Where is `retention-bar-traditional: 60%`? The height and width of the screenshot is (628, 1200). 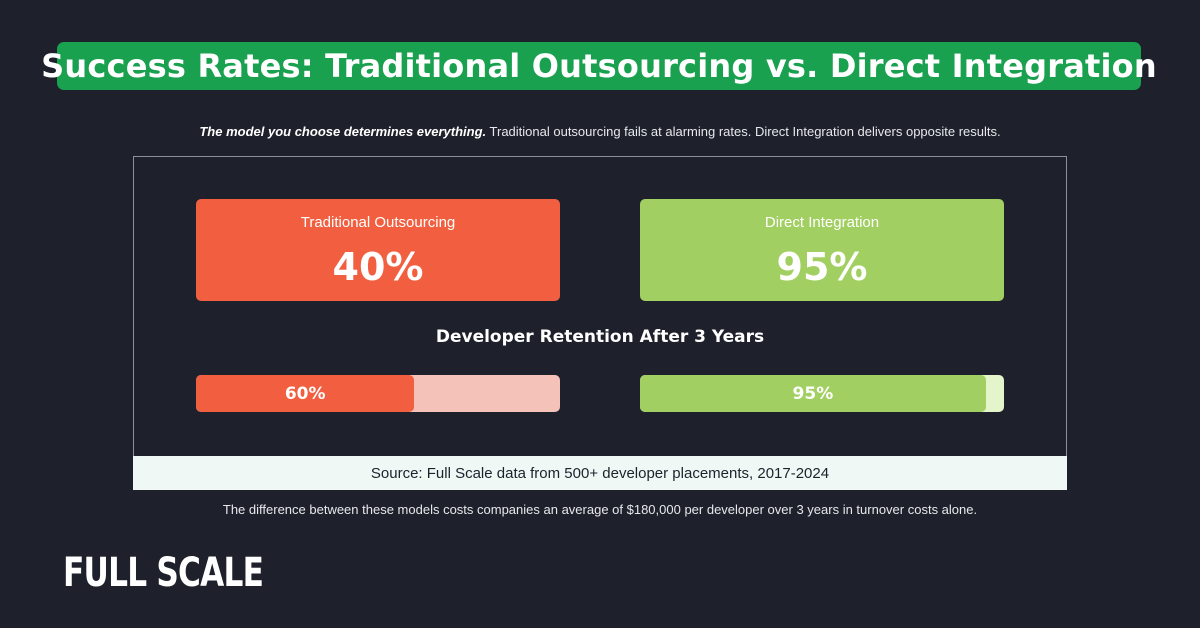
retention-bar-traditional: 60% is located at coordinates (378, 393).